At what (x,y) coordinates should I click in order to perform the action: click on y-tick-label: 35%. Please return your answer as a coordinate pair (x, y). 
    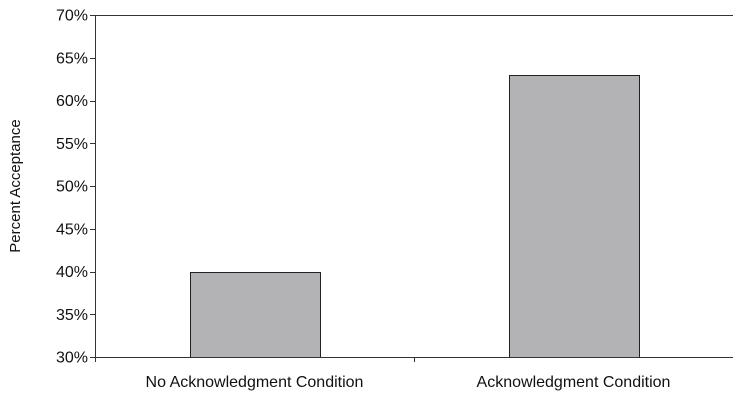
    Looking at the image, I should click on (72, 315).